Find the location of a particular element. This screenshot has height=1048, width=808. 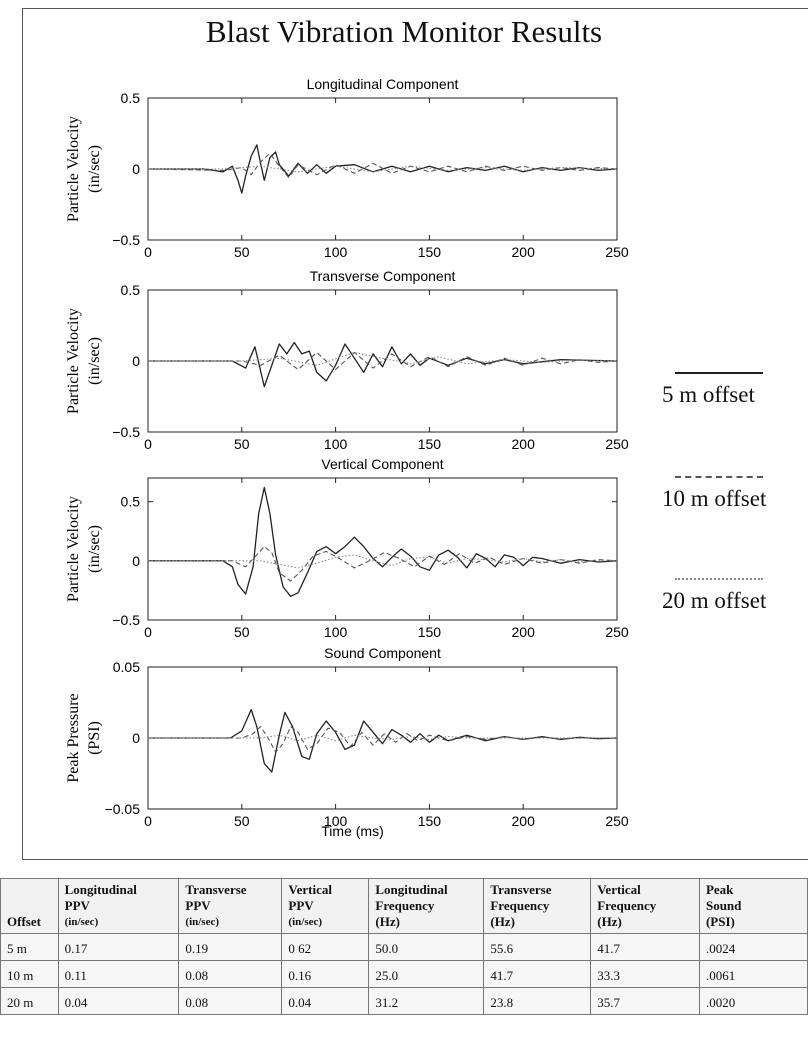

table-row: 5 m 0.17 0.19 0 62 50.0 55.6 41.7.0024 is located at coordinates (404, 947).